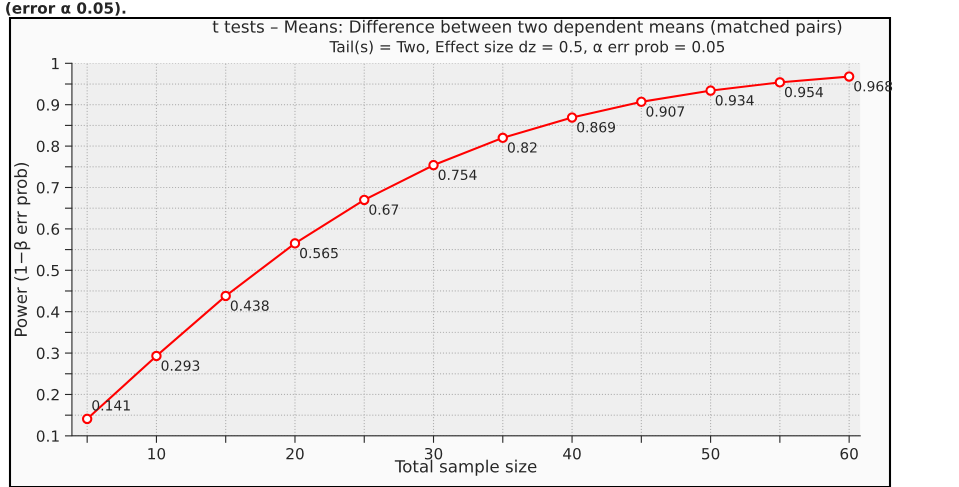 Image resolution: width=959 pixels, height=487 pixels. What do you see at coordinates (433, 454) in the screenshot?
I see `x-tick-label: 30` at bounding box center [433, 454].